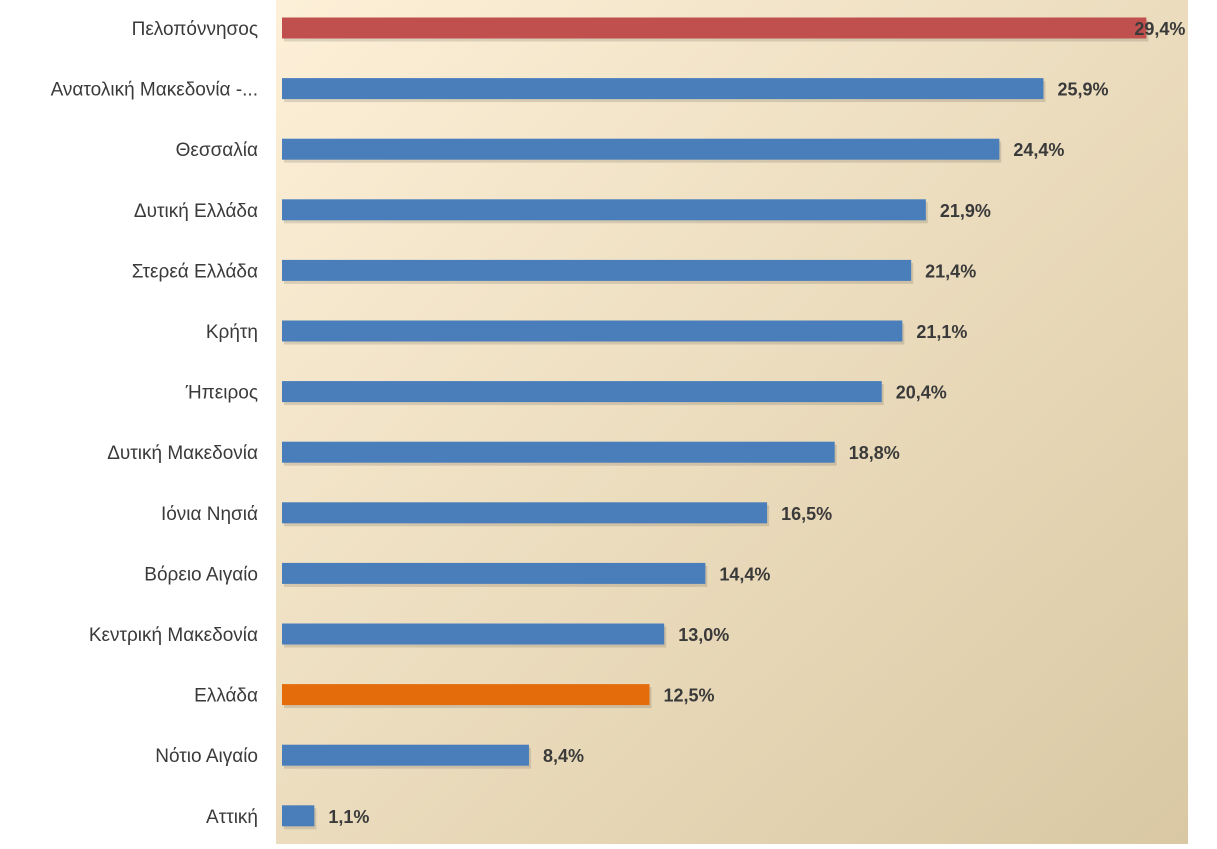 Image resolution: width=1217 pixels, height=849 pixels. I want to click on category-label: Βόρειο Αιγαίο, so click(201, 574).